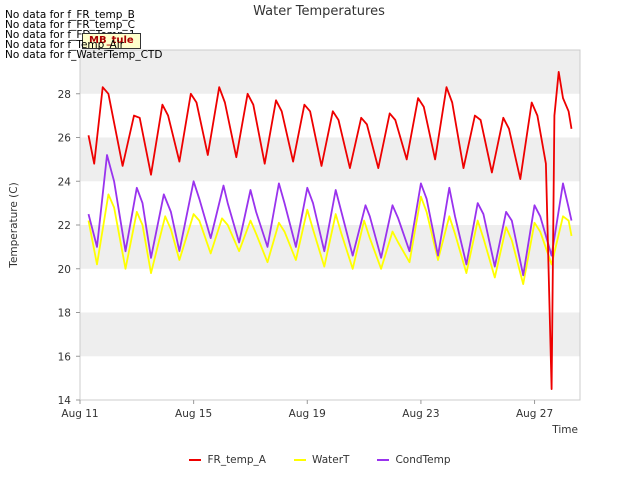 This screenshot has width=640, height=480. Describe the element at coordinates (64, 270) in the screenshot. I see `y-tick-label: 20` at that location.